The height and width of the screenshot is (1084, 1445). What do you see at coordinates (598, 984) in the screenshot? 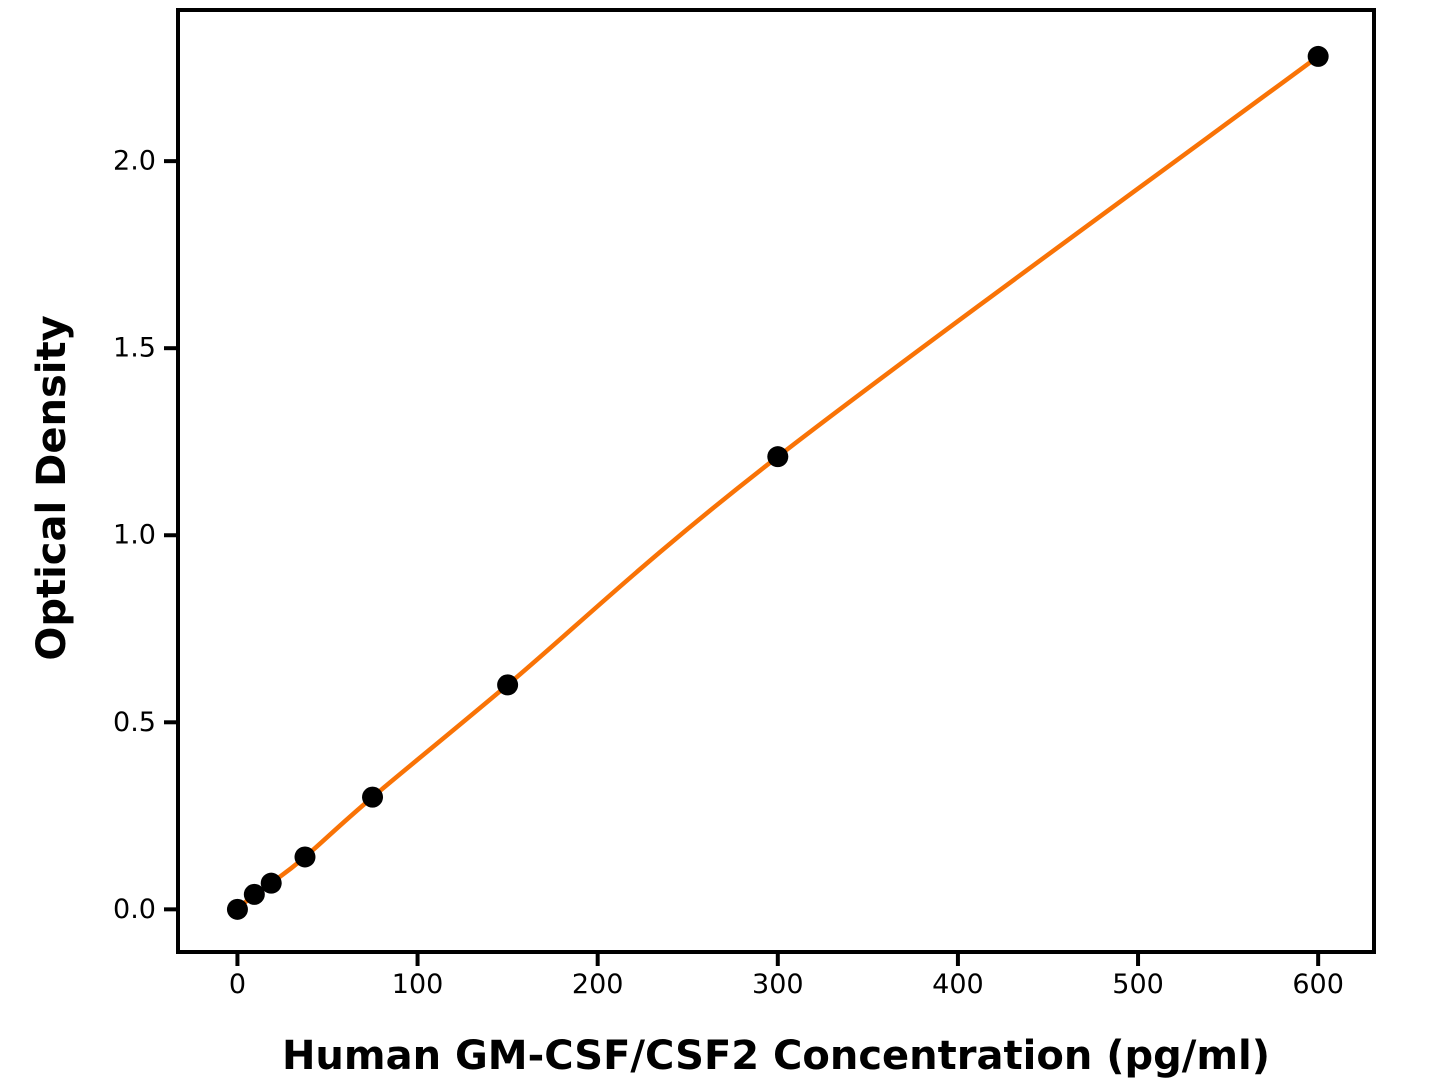
I see `x-tick-label: 200` at bounding box center [598, 984].